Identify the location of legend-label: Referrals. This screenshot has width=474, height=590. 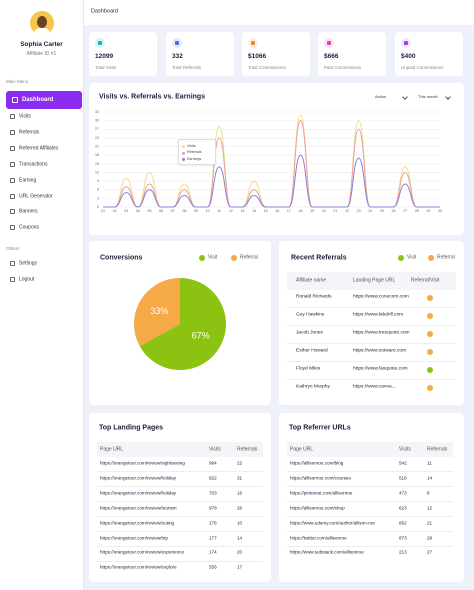
(194, 152).